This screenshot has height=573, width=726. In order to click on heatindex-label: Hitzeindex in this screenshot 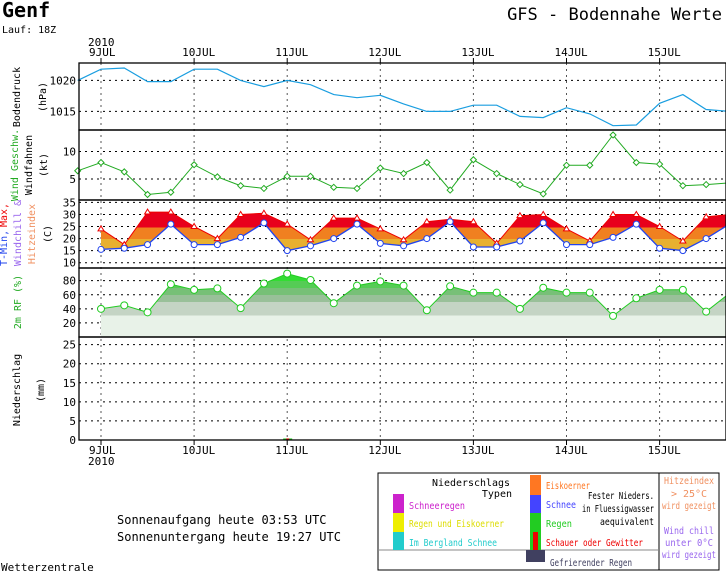, I will do `click(32, 234)`.